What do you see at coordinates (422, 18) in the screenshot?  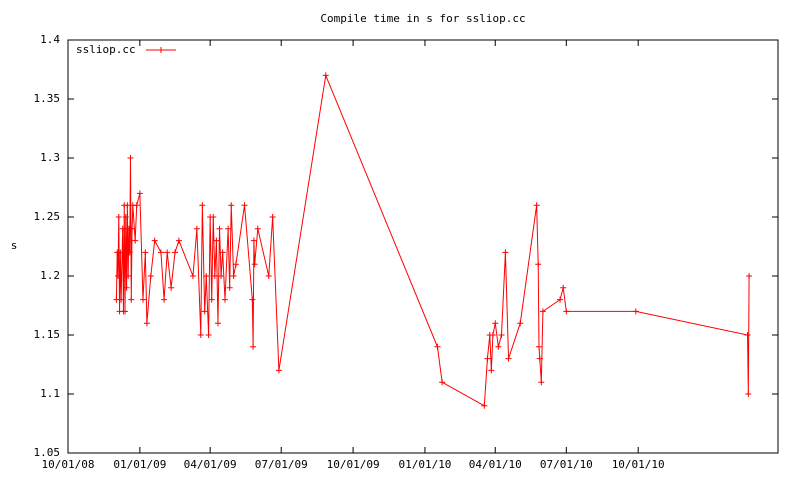 I see `chart-title: Compile time in s for ssliop.cc` at bounding box center [422, 18].